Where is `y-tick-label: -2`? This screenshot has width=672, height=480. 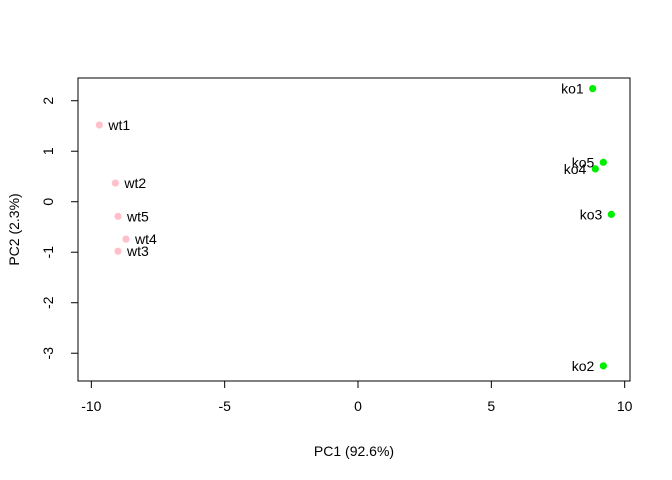 y-tick-label: -2 is located at coordinates (48, 302).